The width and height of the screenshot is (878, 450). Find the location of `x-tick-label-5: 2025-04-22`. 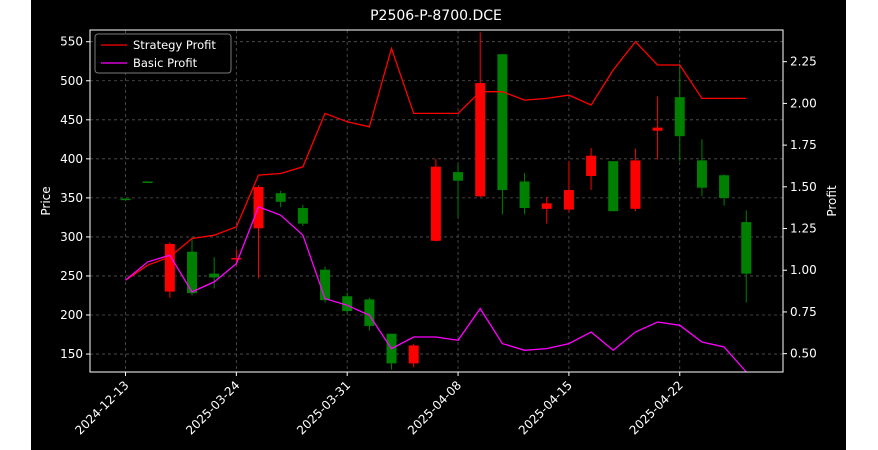

x-tick-label-5: 2025-04-22 is located at coordinates (656, 407).